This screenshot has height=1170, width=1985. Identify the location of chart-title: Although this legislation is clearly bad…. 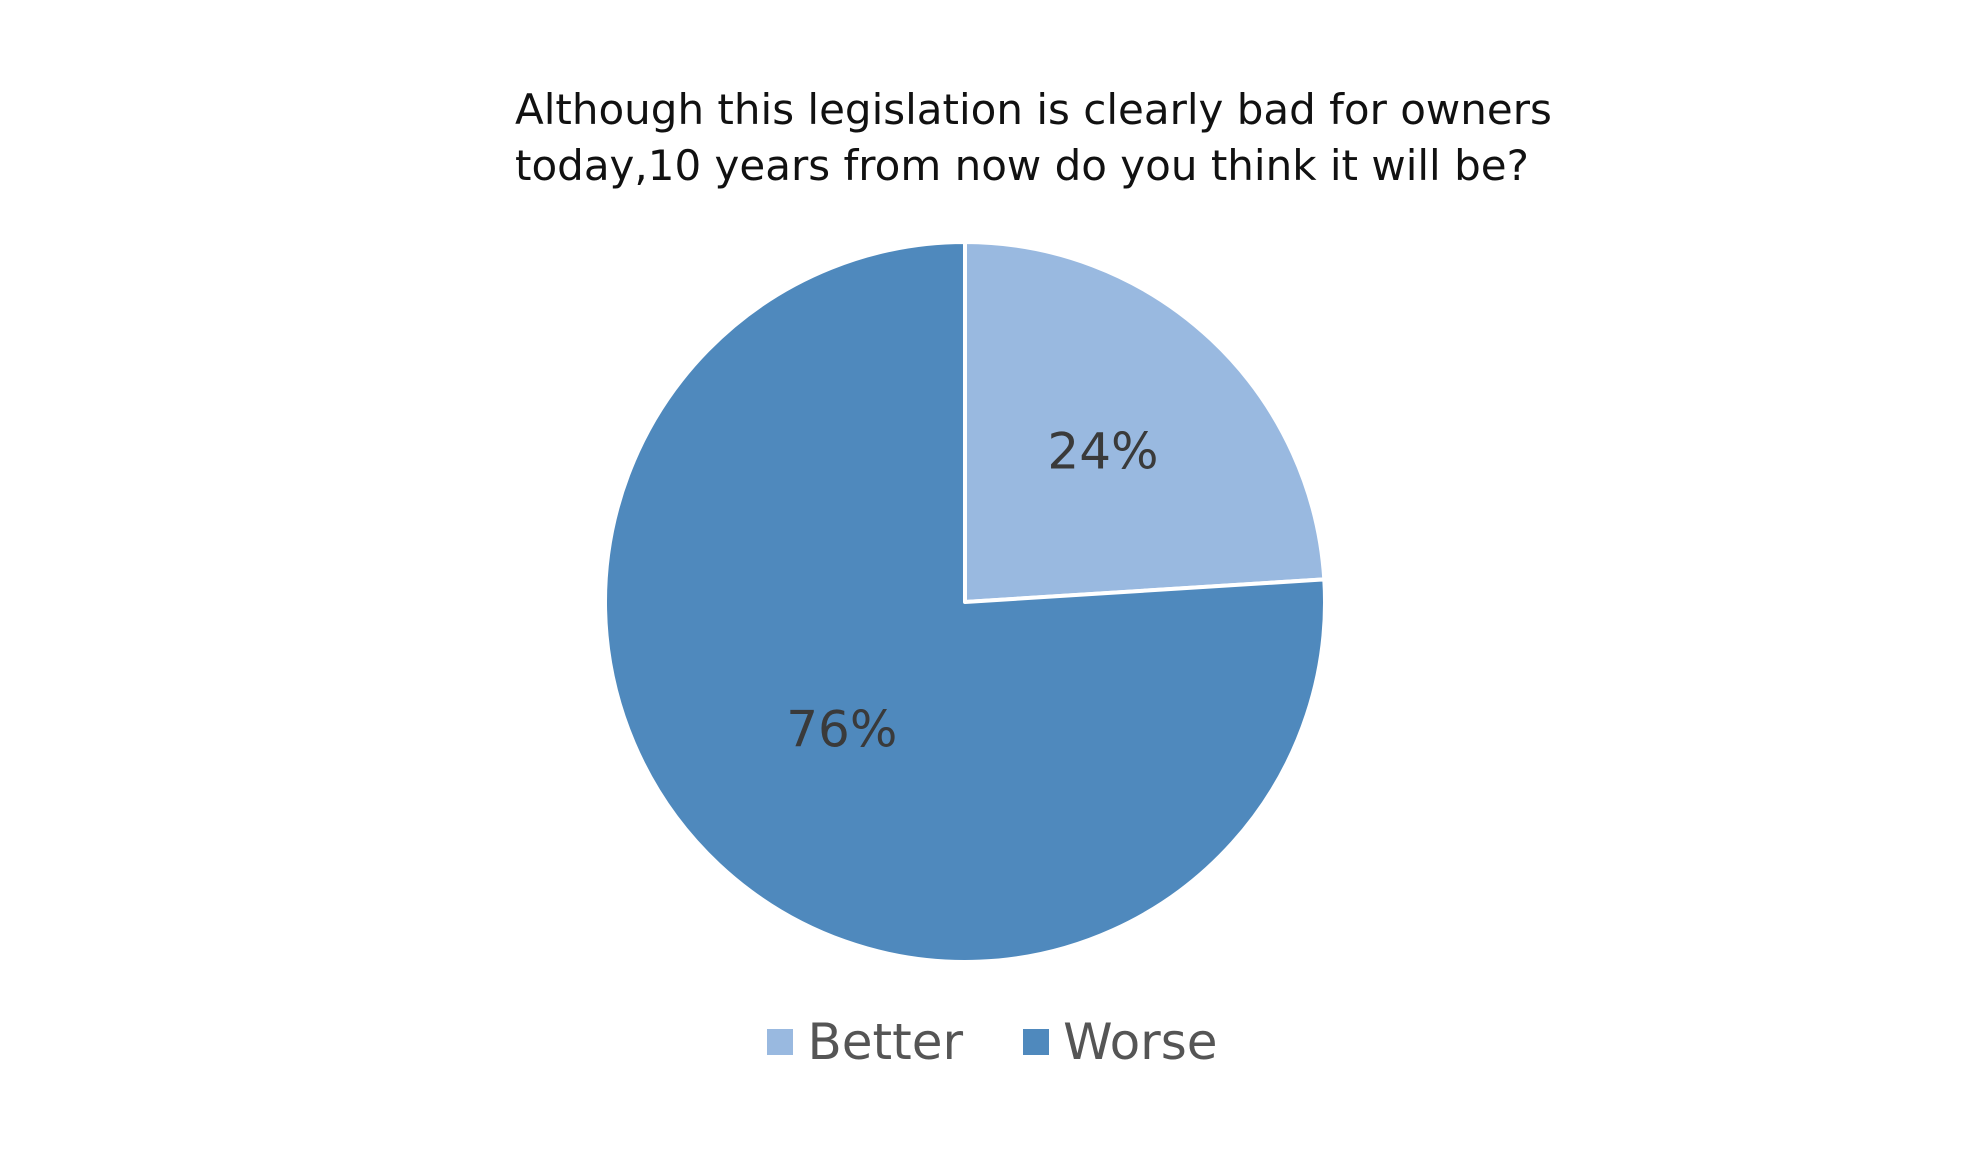
(1065, 138).